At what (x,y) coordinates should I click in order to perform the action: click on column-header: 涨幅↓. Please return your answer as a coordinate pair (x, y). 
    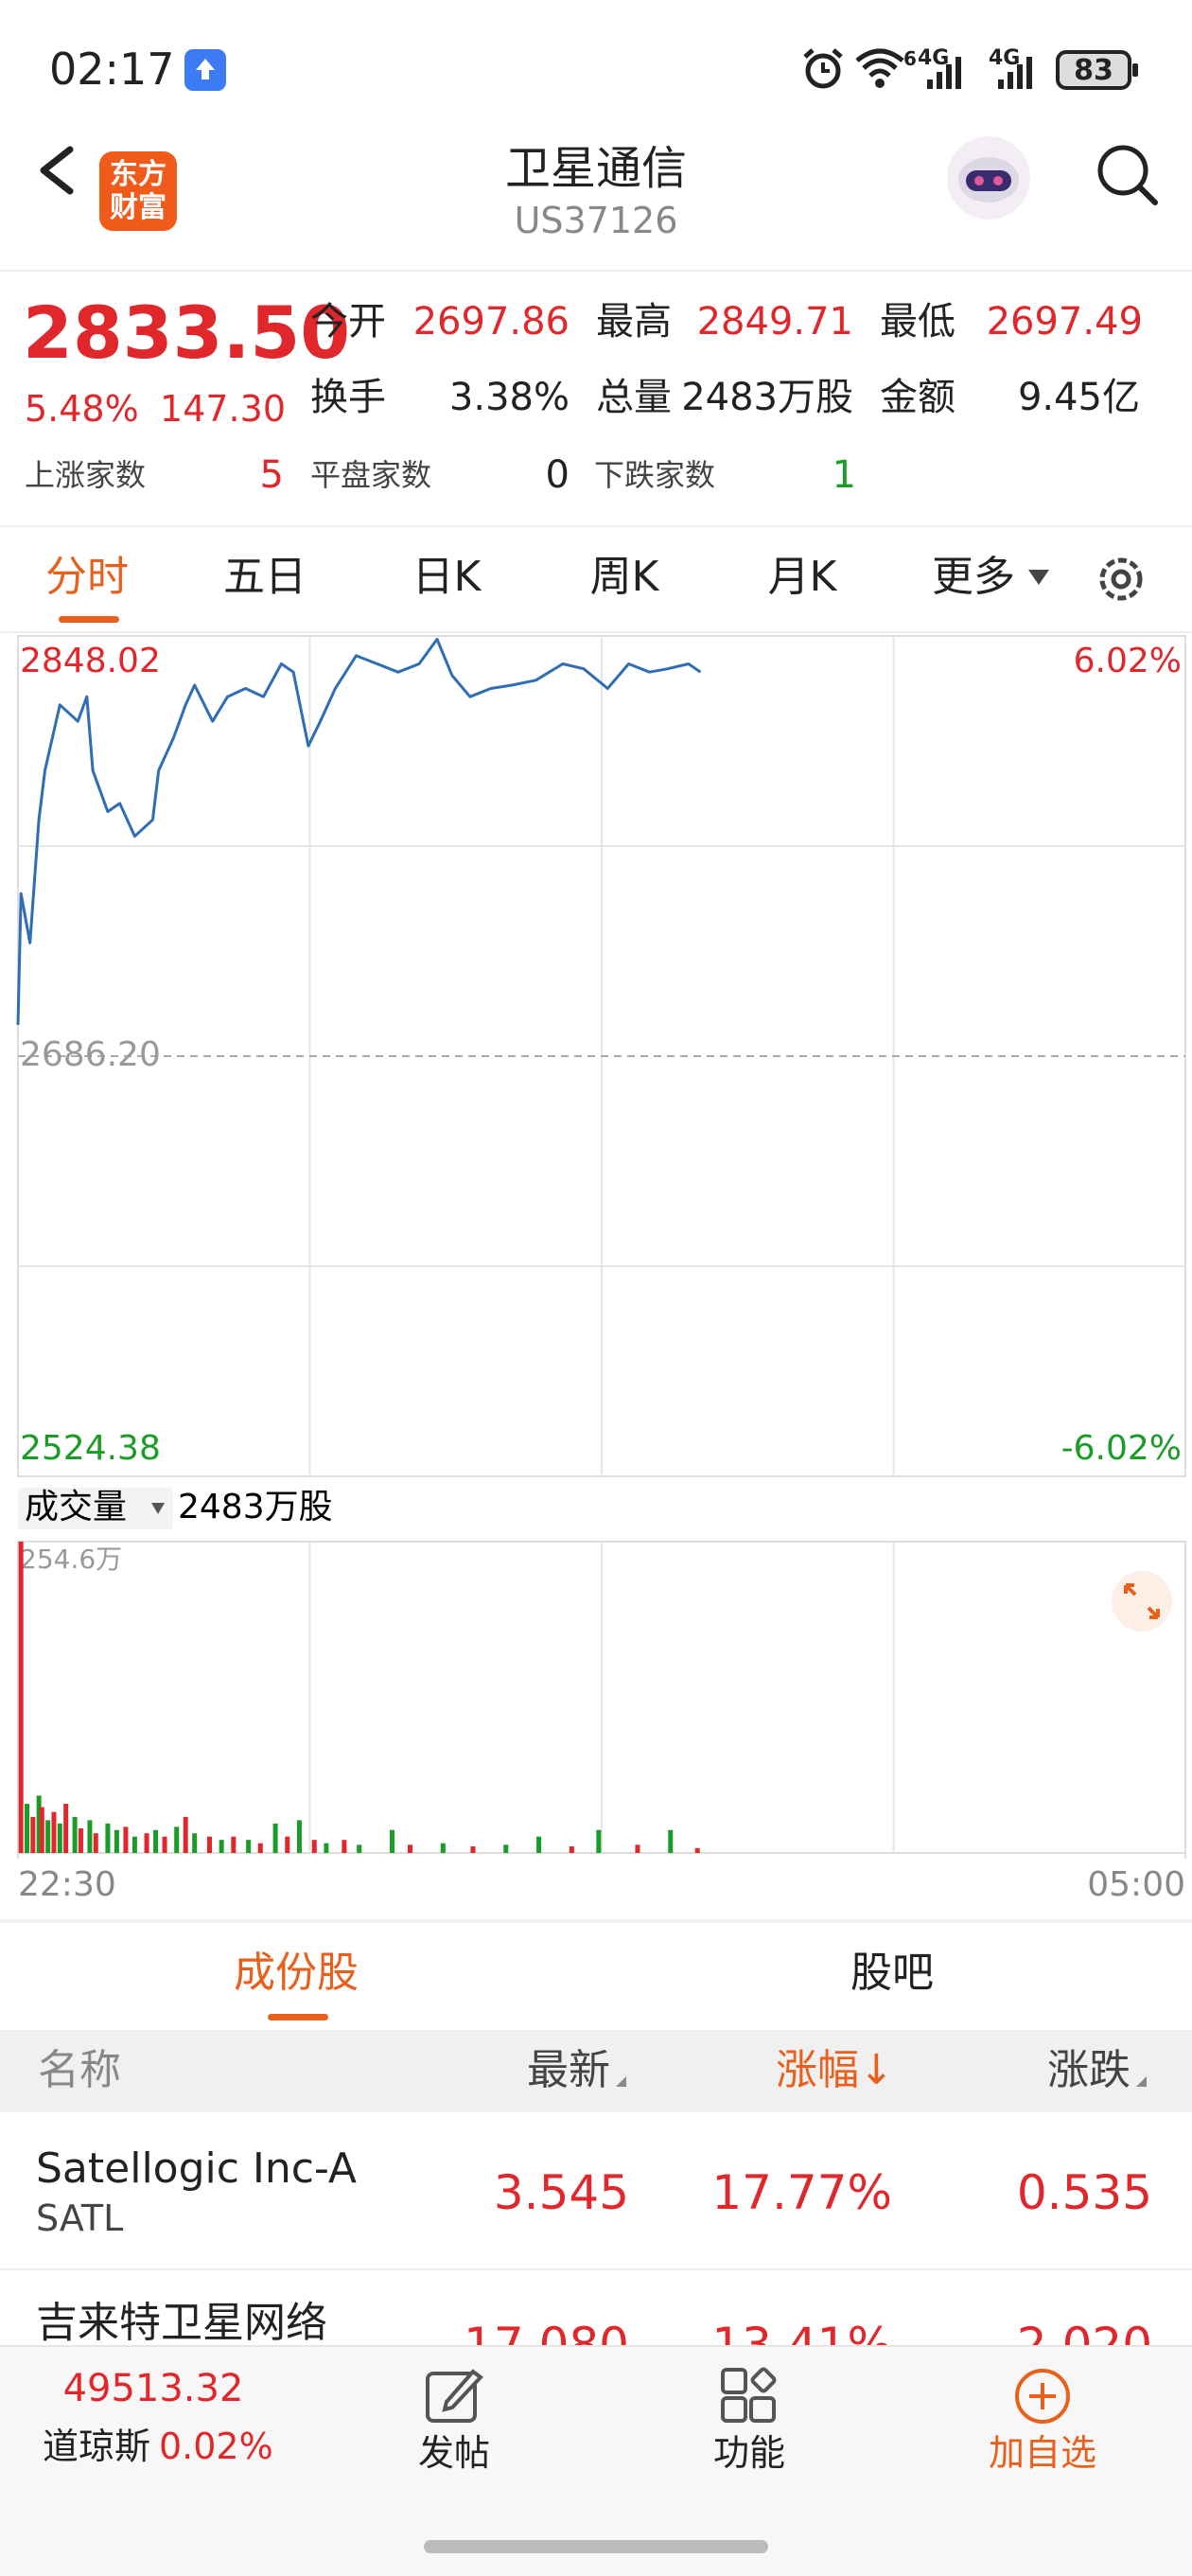
    Looking at the image, I should click on (835, 2070).